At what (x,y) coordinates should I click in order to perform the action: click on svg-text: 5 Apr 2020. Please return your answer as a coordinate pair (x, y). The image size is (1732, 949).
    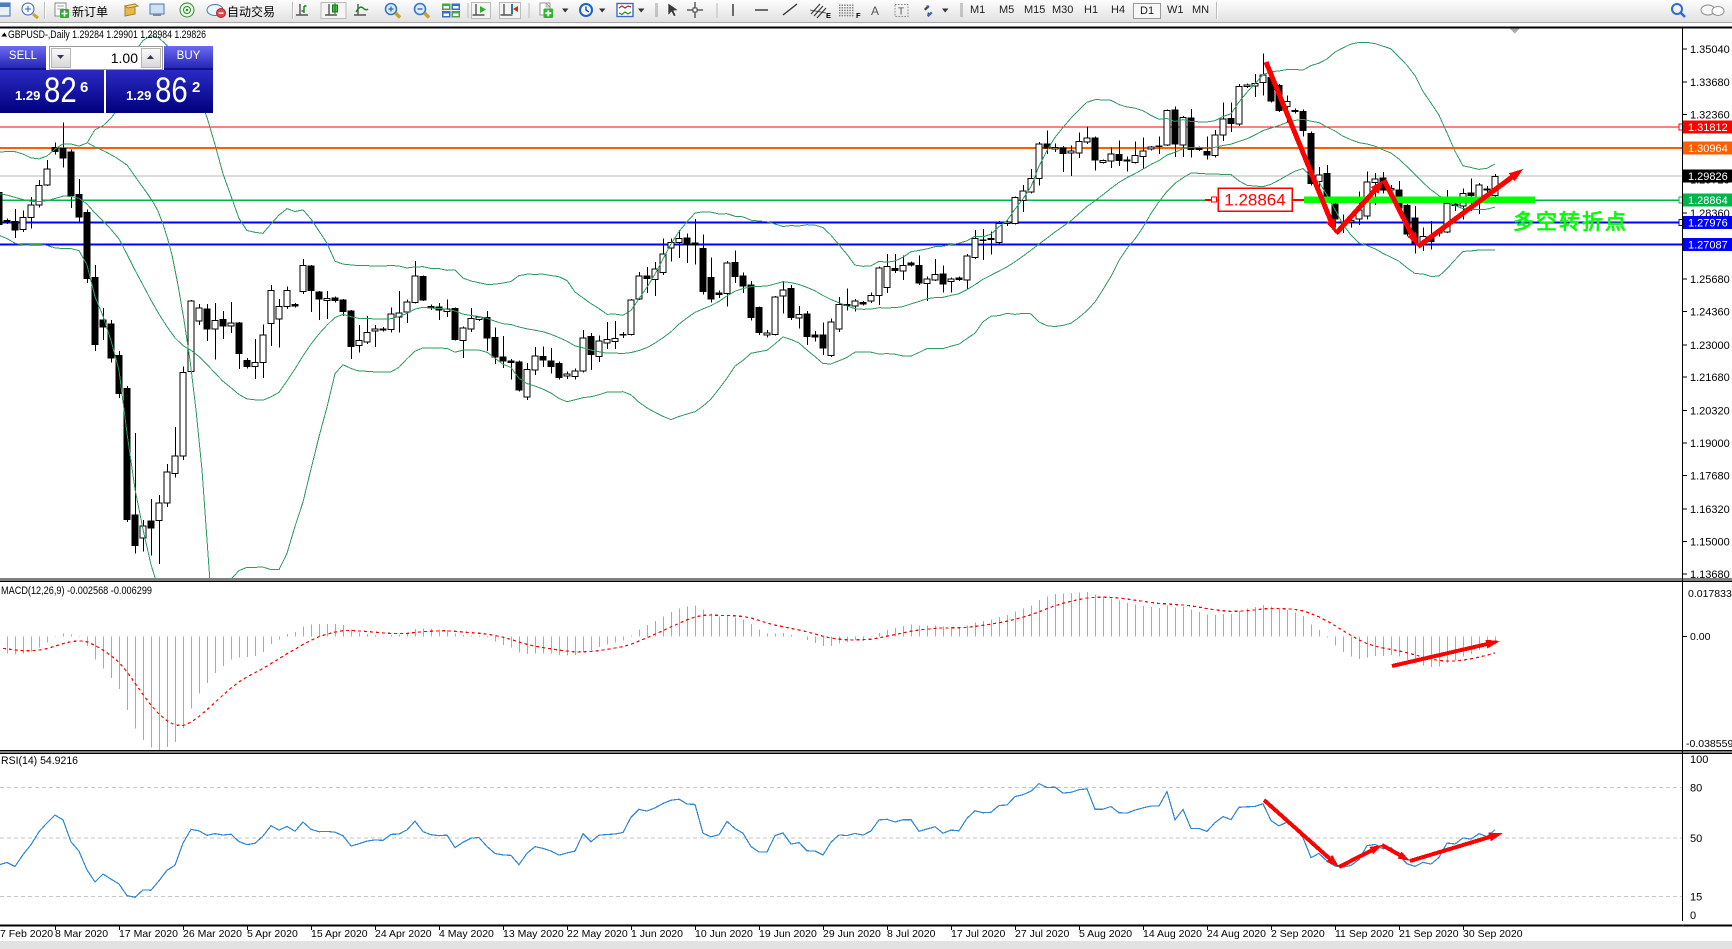
    Looking at the image, I should click on (272, 934).